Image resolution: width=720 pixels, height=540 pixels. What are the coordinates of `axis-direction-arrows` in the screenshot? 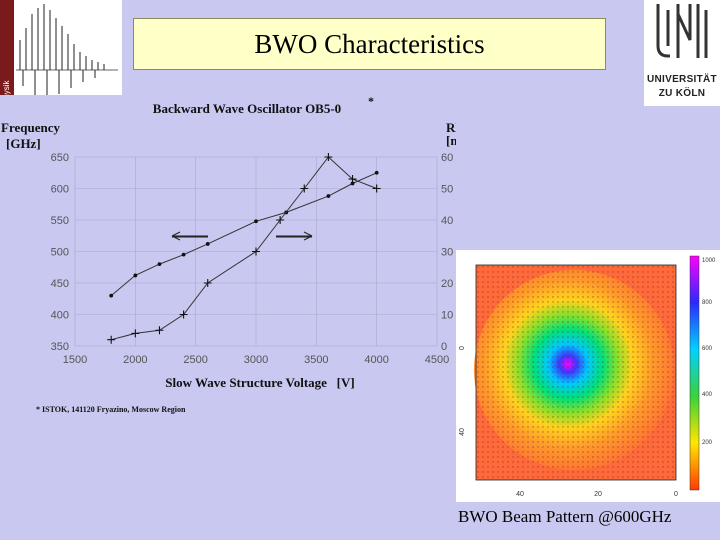 It's located at (242, 236).